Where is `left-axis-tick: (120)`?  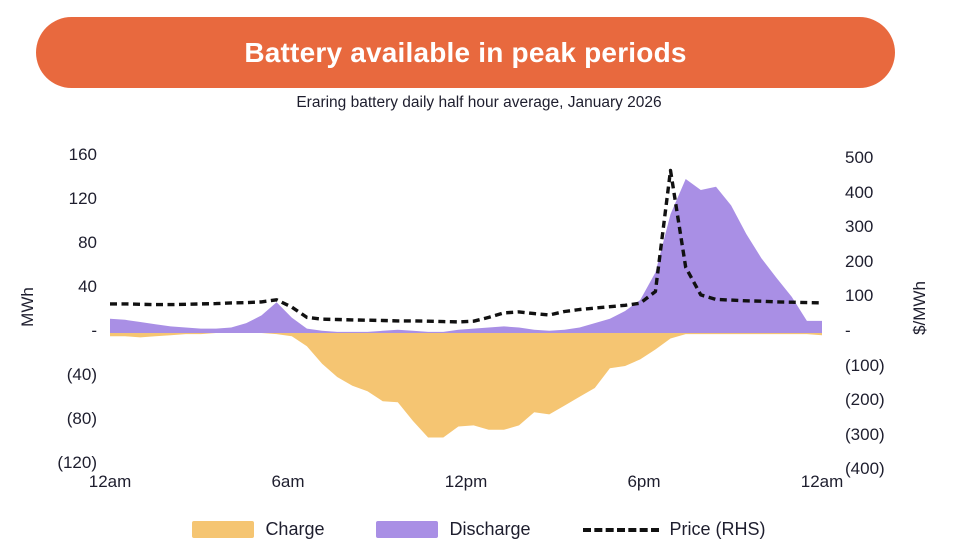 left-axis-tick: (120) is located at coordinates (77, 462).